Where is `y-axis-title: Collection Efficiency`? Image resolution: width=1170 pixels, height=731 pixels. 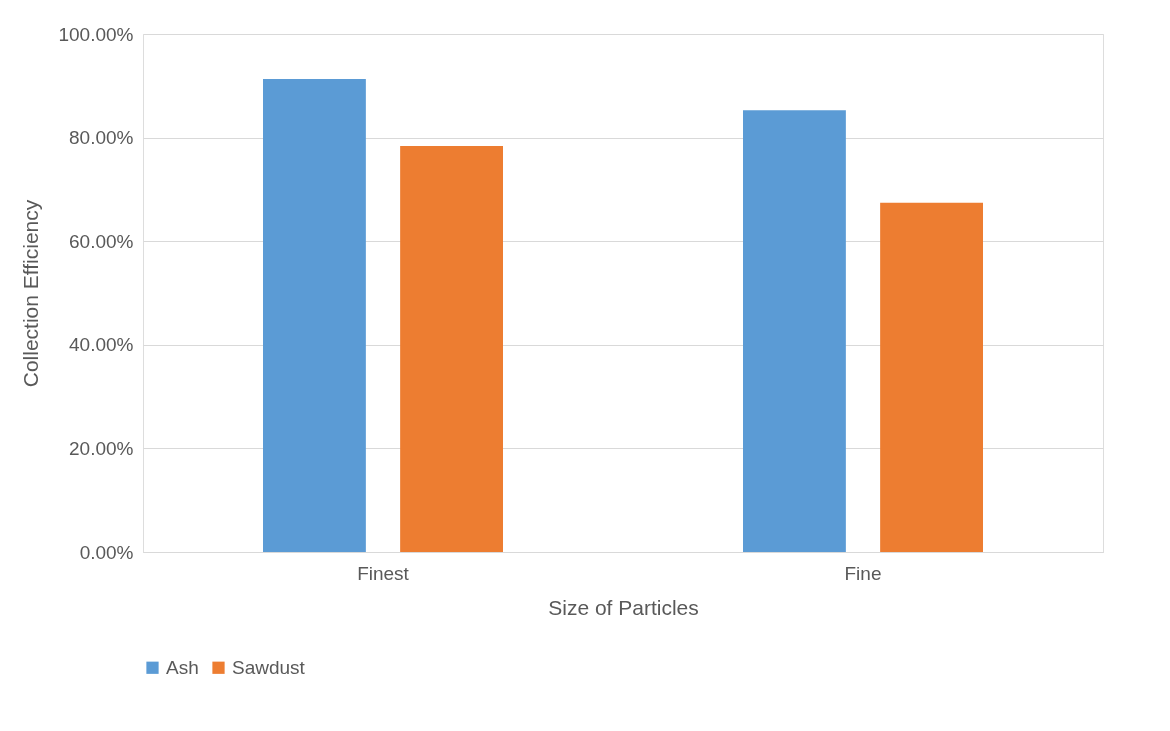
y-axis-title: Collection Efficiency is located at coordinates (31, 293).